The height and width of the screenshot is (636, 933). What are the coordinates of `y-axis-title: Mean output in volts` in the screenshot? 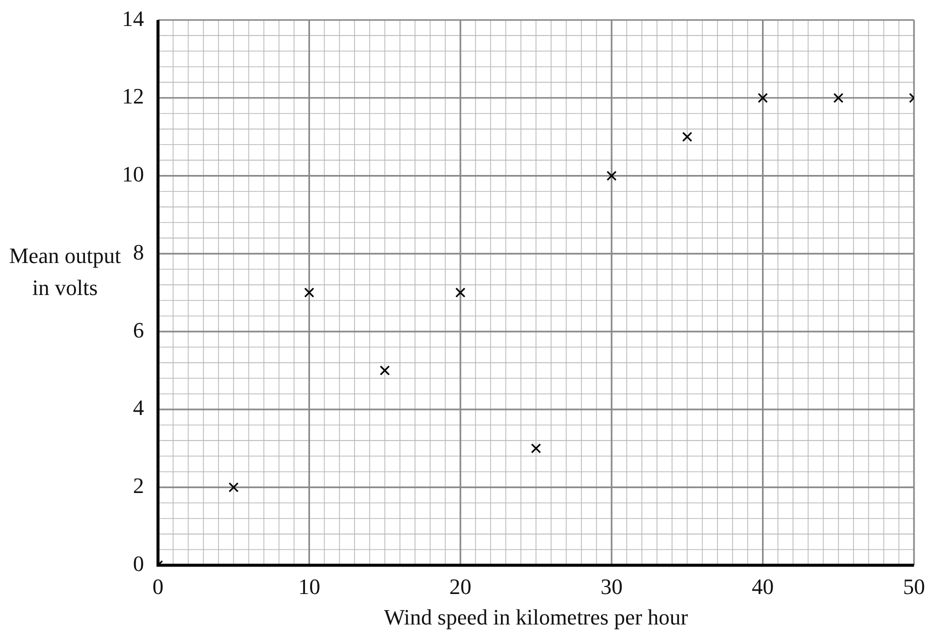 It's located at (65, 272).